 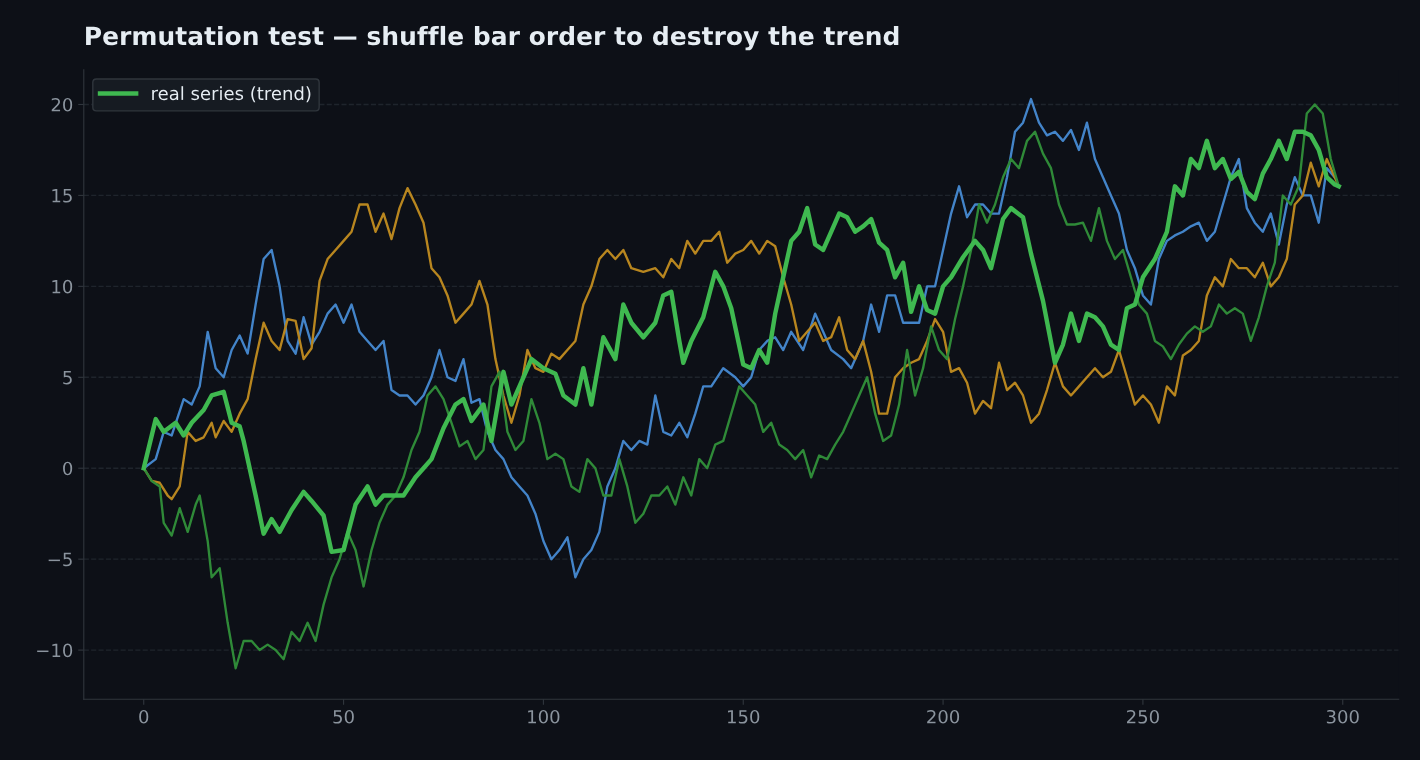 I want to click on chart-title: Permutation test — shuffle bar order to destroy the trend, so click(x=492, y=38).